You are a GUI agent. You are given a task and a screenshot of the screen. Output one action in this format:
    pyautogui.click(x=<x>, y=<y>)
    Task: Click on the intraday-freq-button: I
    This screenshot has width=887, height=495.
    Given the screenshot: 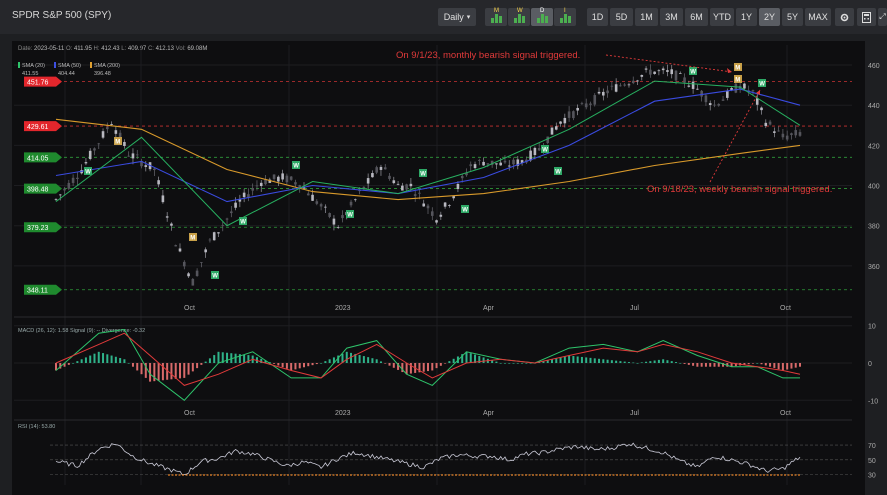 What is the action you would take?
    pyautogui.click(x=565, y=17)
    